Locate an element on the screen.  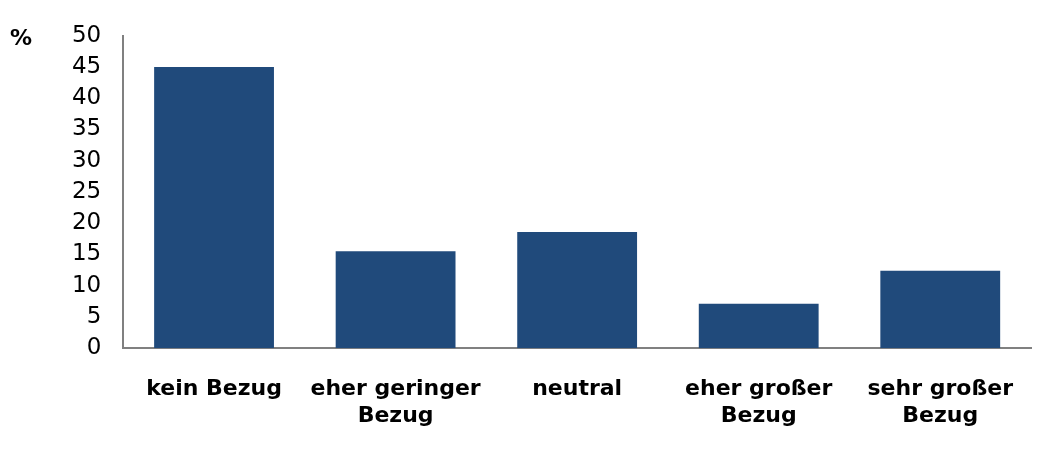
x-tick-label: neutral is located at coordinates (577, 388).